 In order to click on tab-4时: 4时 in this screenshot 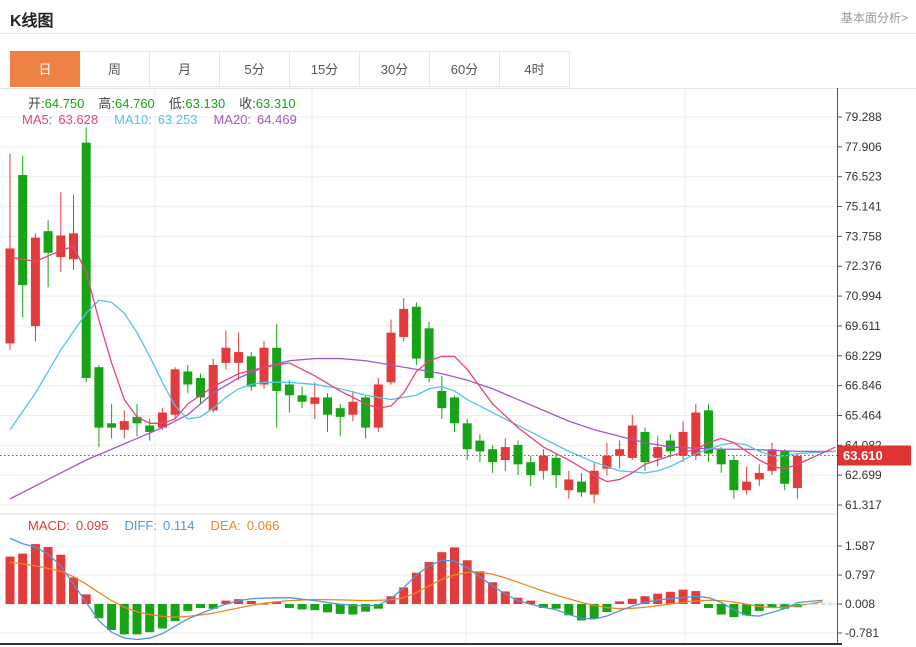, I will do `click(535, 69)`.